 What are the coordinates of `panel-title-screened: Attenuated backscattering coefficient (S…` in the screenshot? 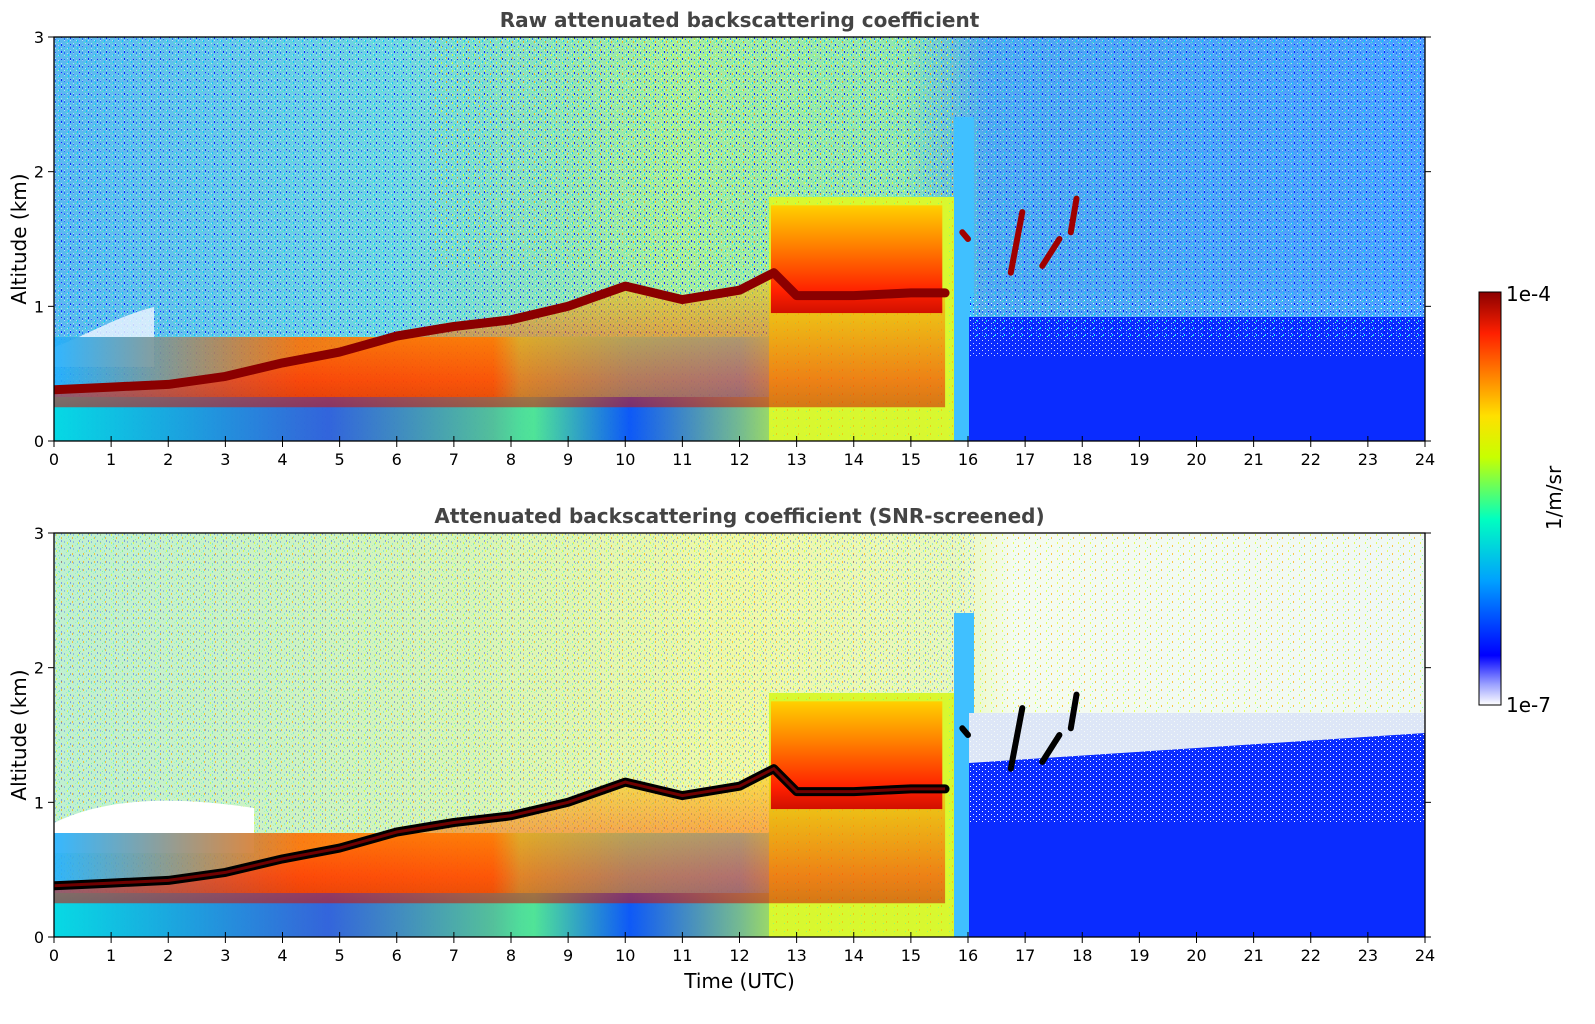 It's located at (739, 516).